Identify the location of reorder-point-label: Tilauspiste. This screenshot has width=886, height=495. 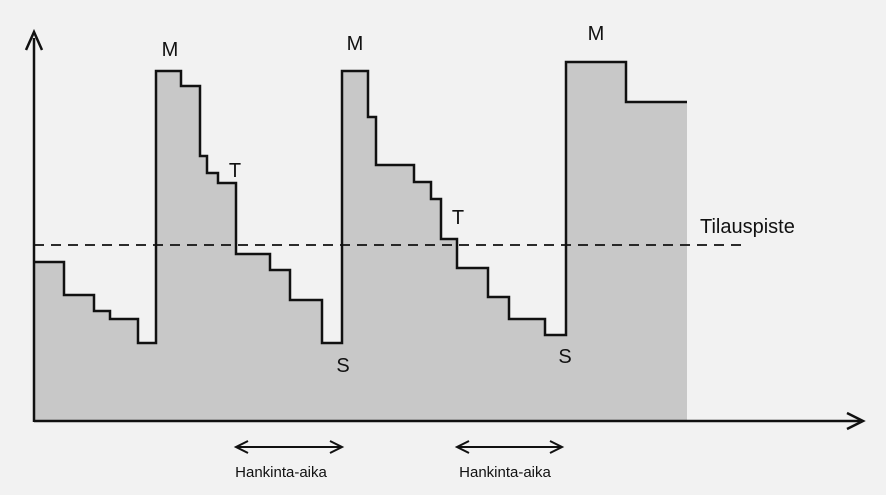
(747, 227).